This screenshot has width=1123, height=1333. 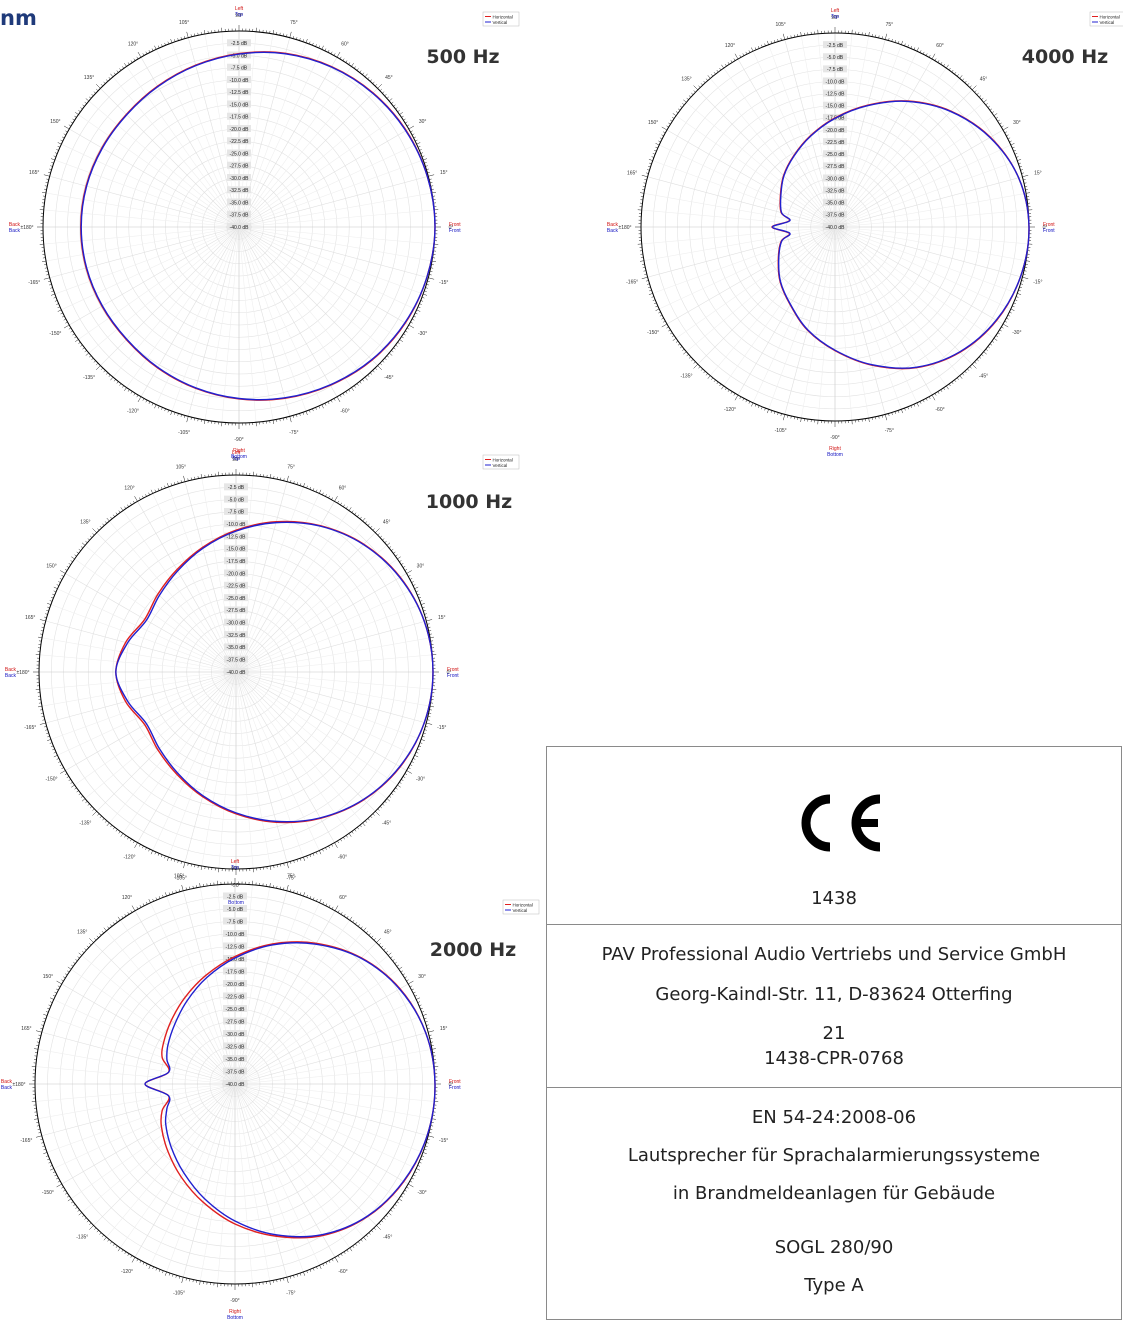 I want to click on angle-label: -75°, so click(x=889, y=431).